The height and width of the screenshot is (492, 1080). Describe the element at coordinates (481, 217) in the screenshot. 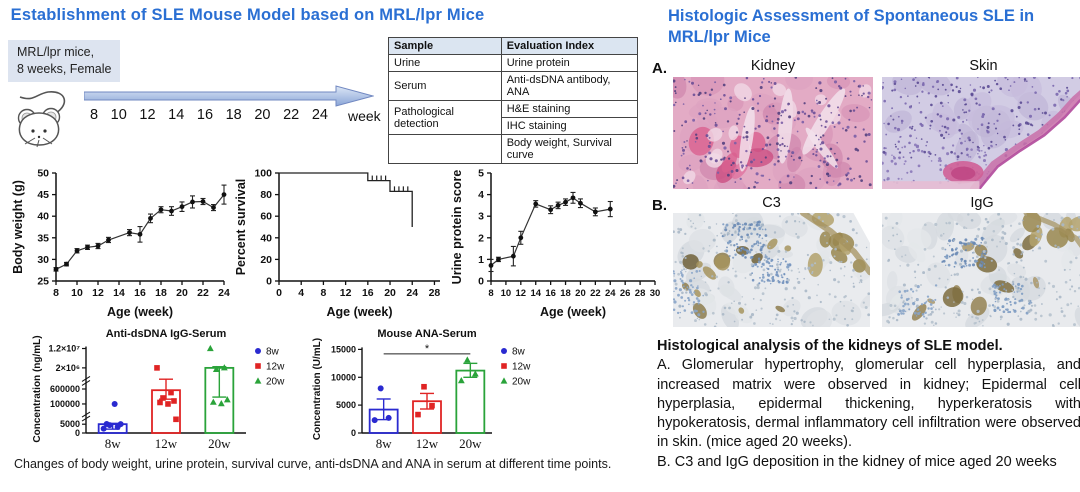

I see `svg-text: 3` at that location.